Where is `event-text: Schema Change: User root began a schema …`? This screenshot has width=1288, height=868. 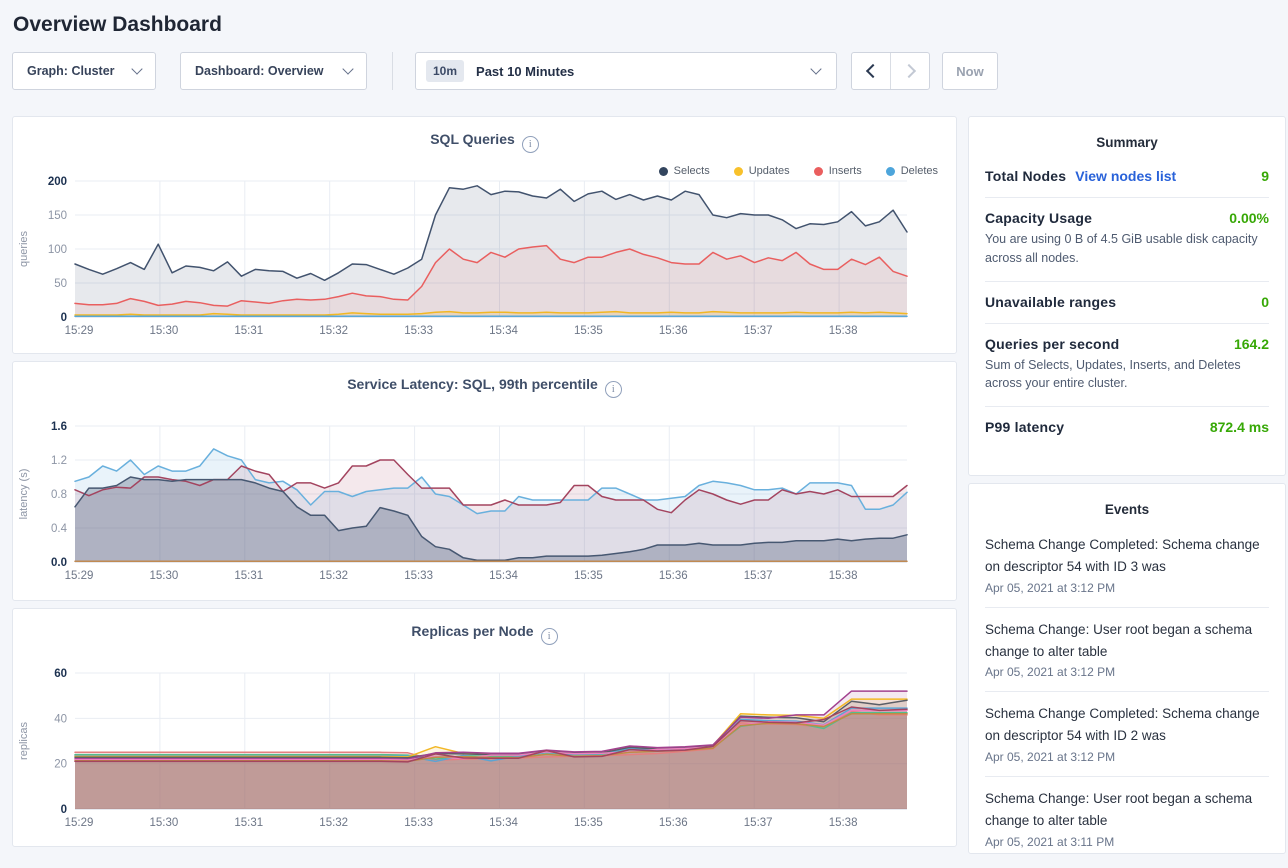 event-text: Schema Change: User root began a schema … is located at coordinates (1119, 640).